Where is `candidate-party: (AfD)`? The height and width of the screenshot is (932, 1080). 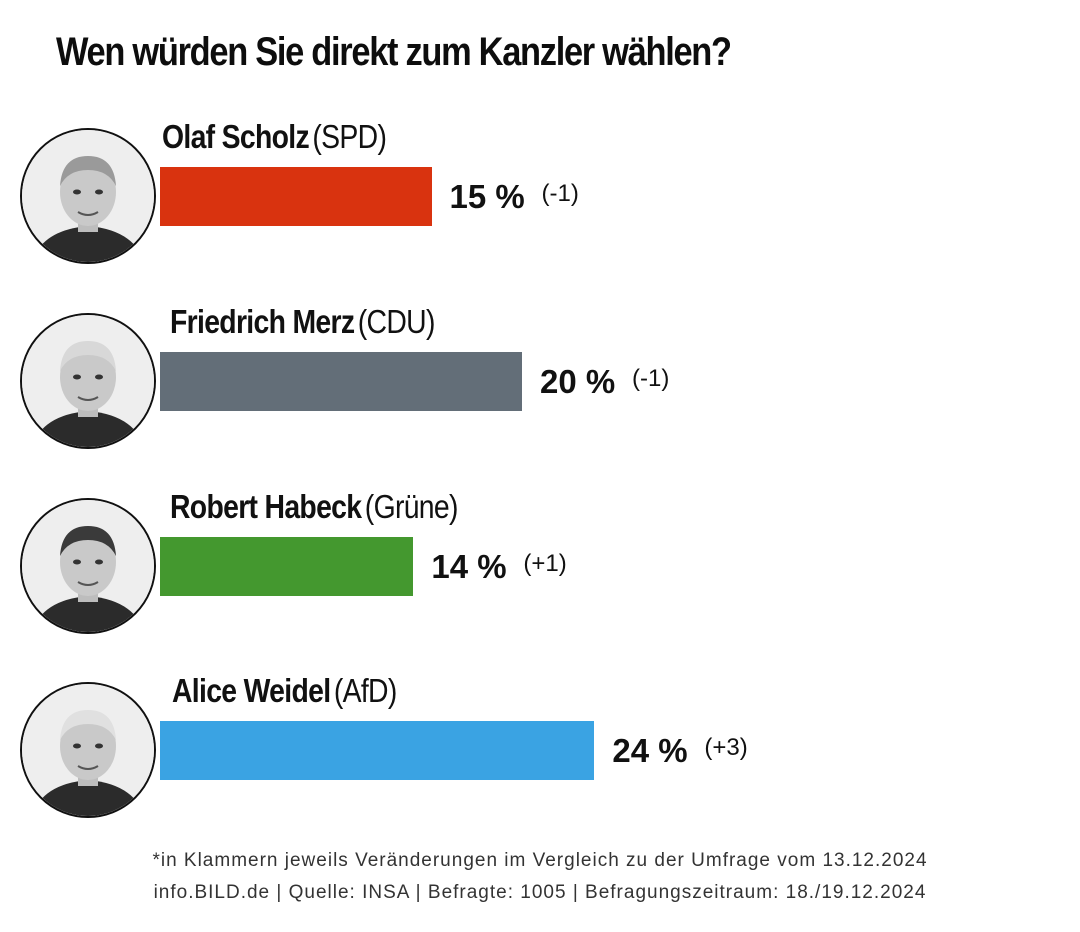 candidate-party: (AfD) is located at coordinates (365, 690).